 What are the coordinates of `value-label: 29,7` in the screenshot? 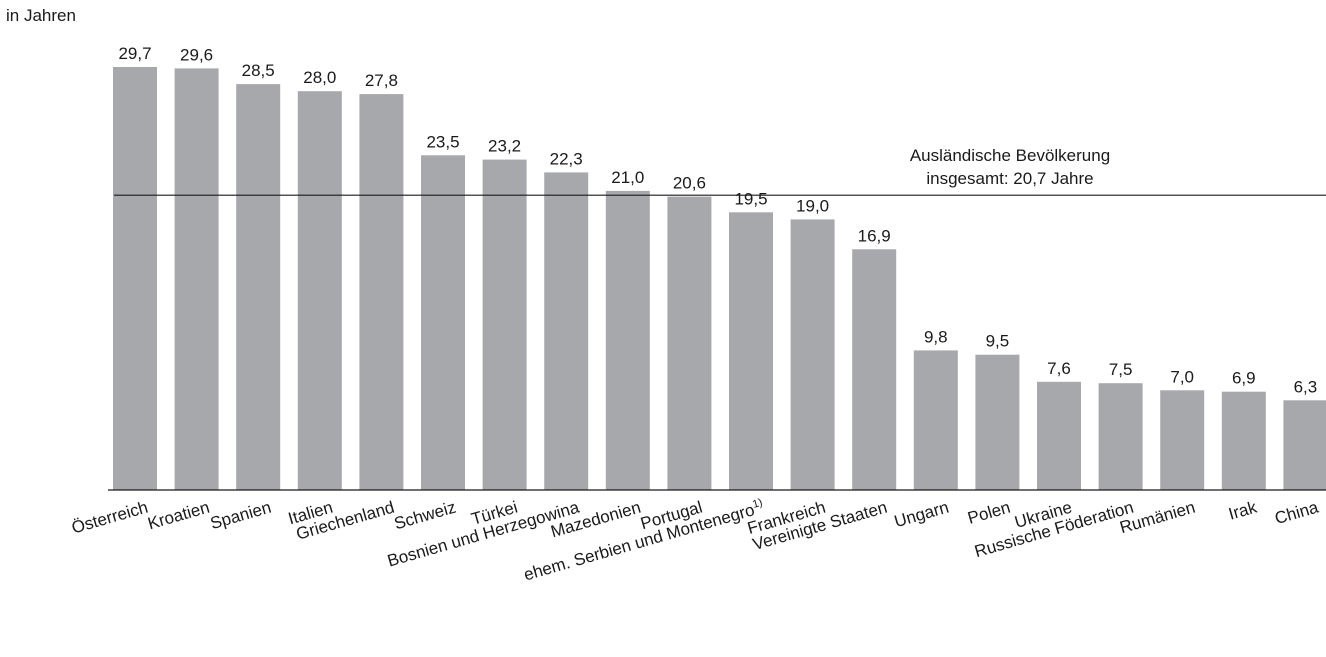 It's located at (134, 53).